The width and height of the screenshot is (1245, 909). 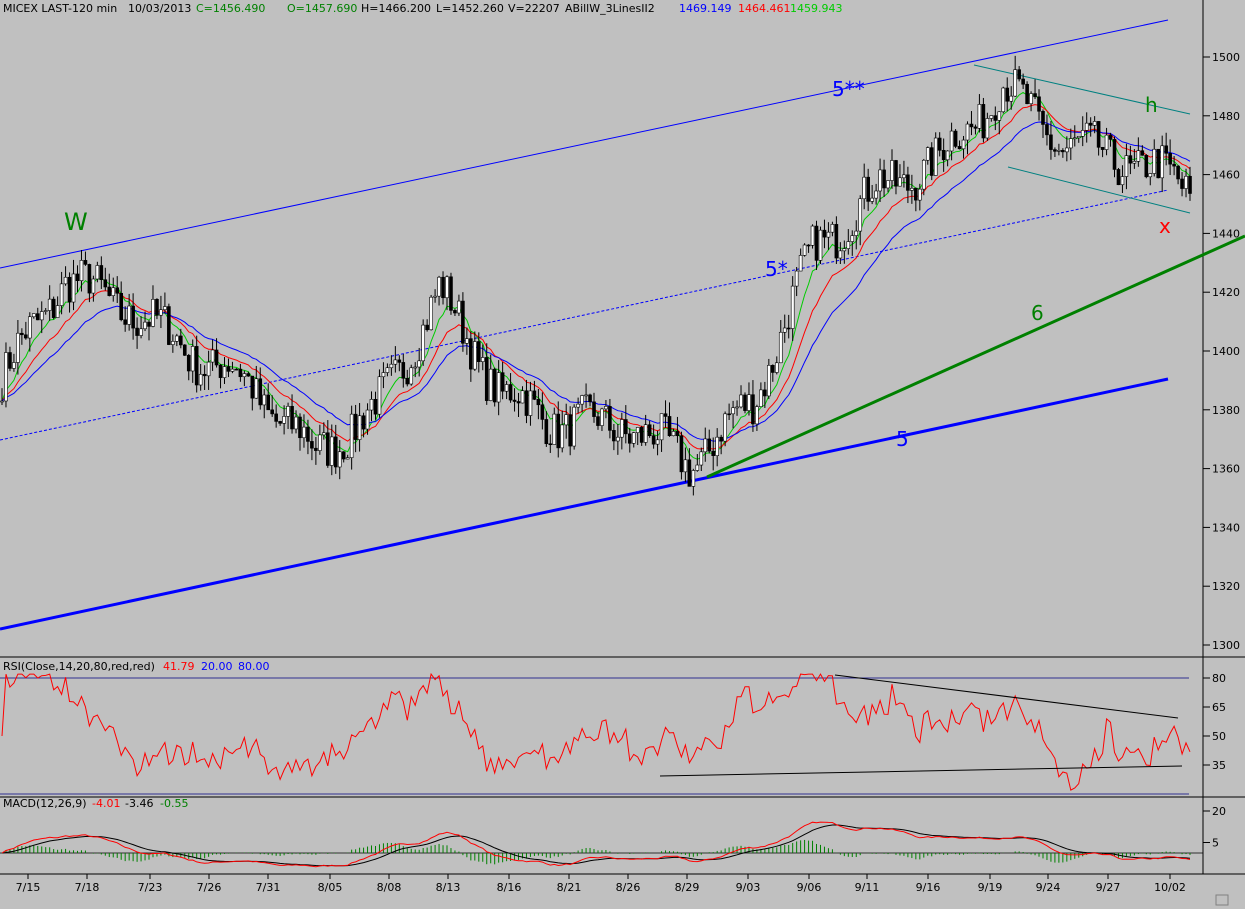 I want to click on price-tick-label: 1440, so click(x=1226, y=233).